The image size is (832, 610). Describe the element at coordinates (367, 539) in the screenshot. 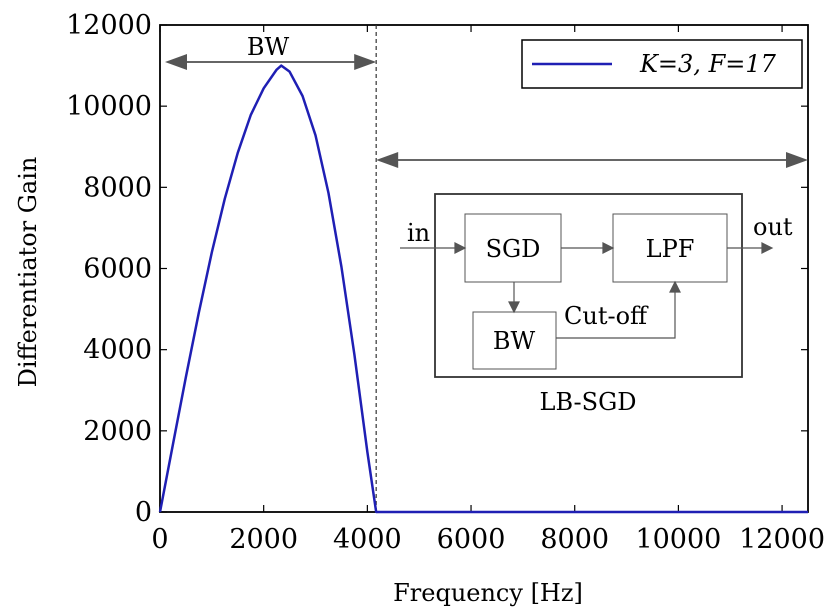

I see `x-tick-label: 4000` at that location.